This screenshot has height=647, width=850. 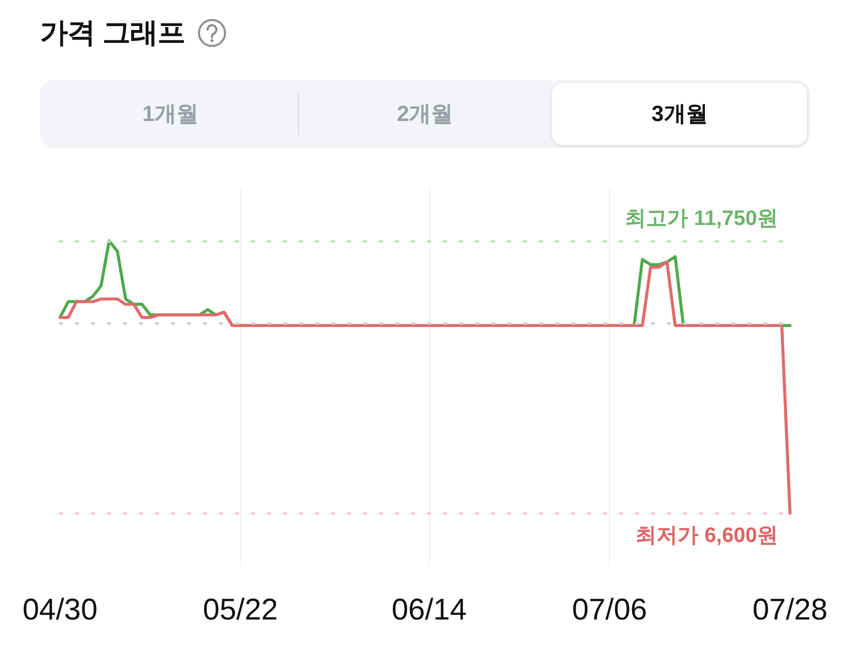 I want to click on ref-line-label: 최고가 11,750원, so click(x=701, y=218).